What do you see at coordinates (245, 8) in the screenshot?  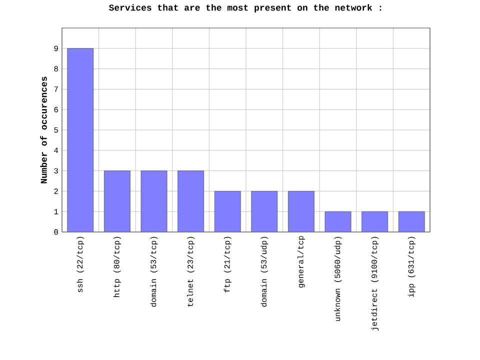 I see `chart-title: Services that are the most present on the network :` at bounding box center [245, 8].